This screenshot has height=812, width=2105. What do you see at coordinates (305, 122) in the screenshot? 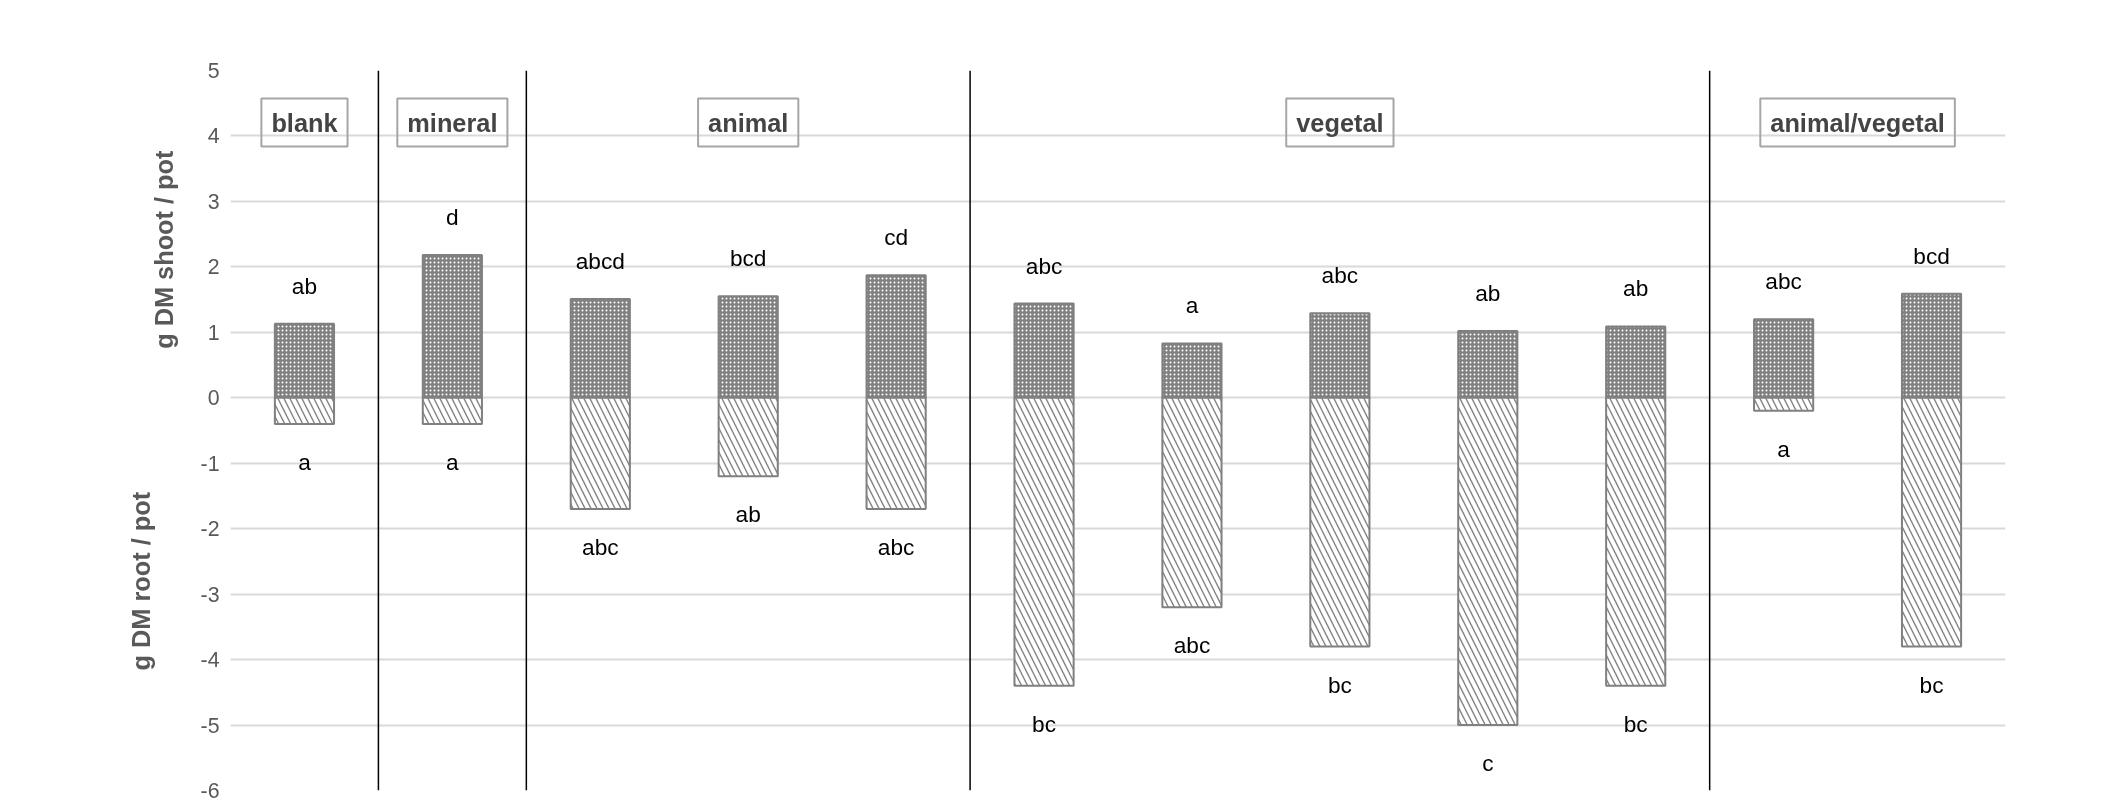
I see `annotation: blank` at bounding box center [305, 122].